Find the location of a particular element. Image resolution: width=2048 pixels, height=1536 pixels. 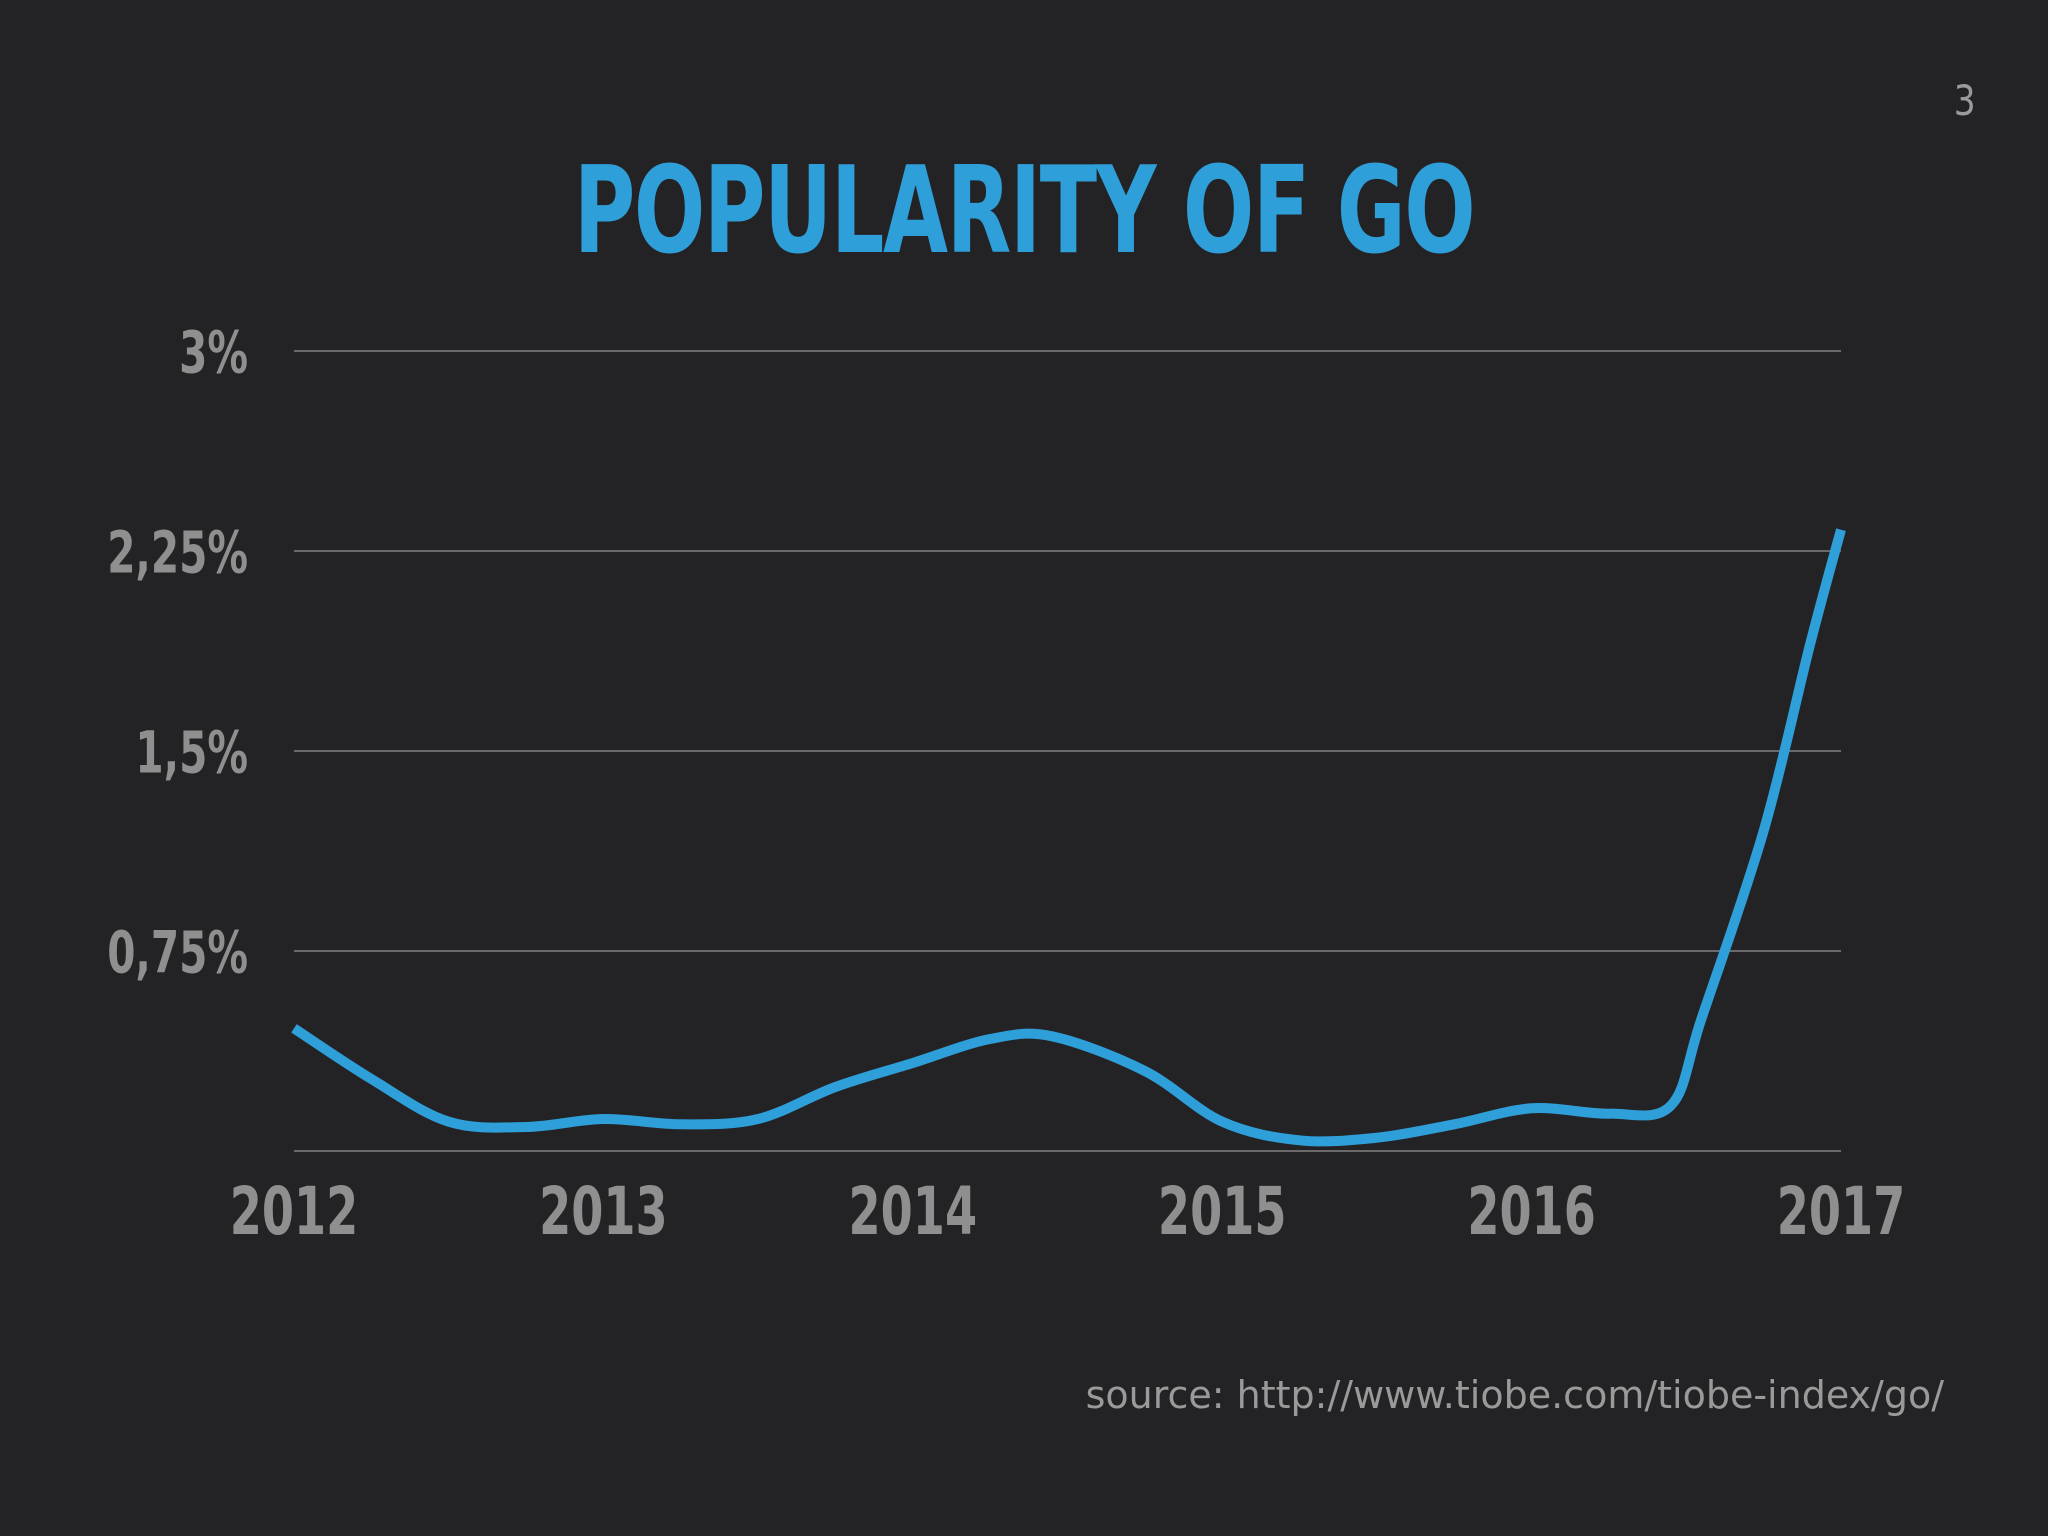

y-tick-label: 1,5% is located at coordinates (191, 752).